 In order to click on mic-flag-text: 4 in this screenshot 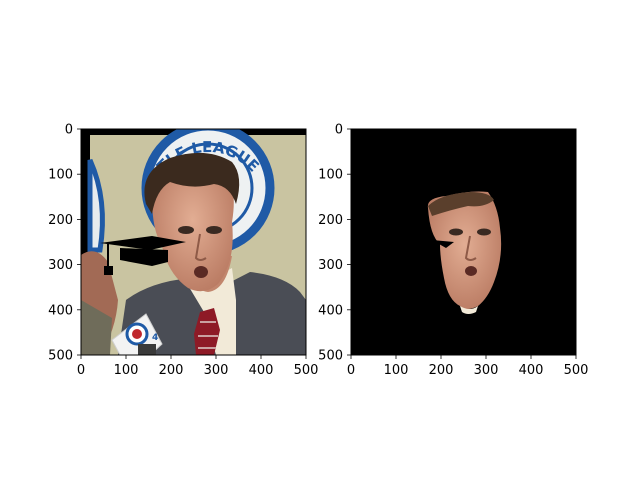, I will do `click(155, 338)`.